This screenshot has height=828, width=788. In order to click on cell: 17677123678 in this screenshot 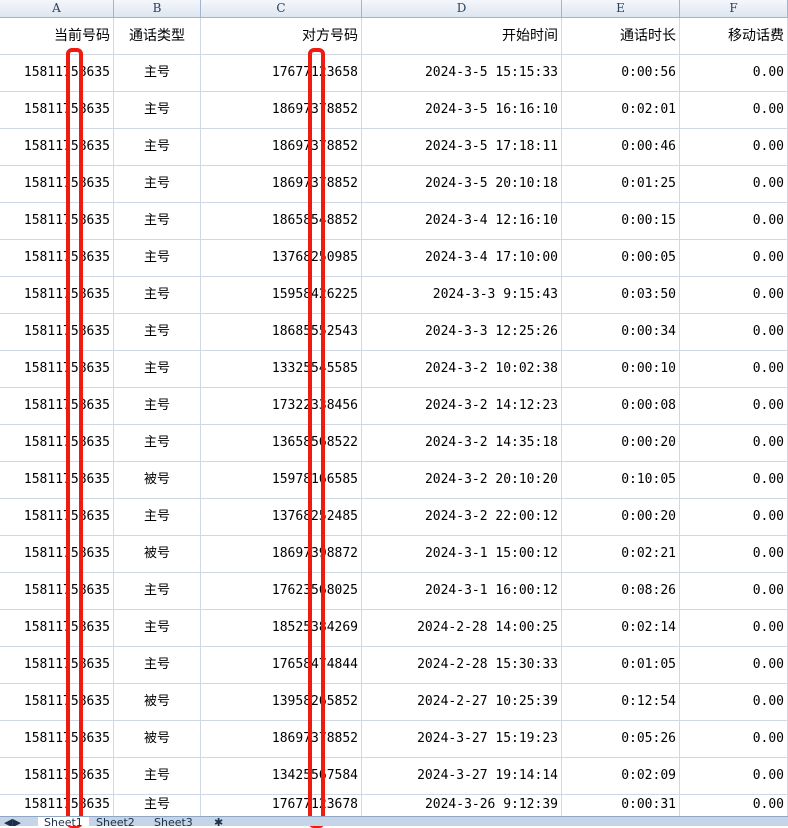, I will do `click(281, 805)`.